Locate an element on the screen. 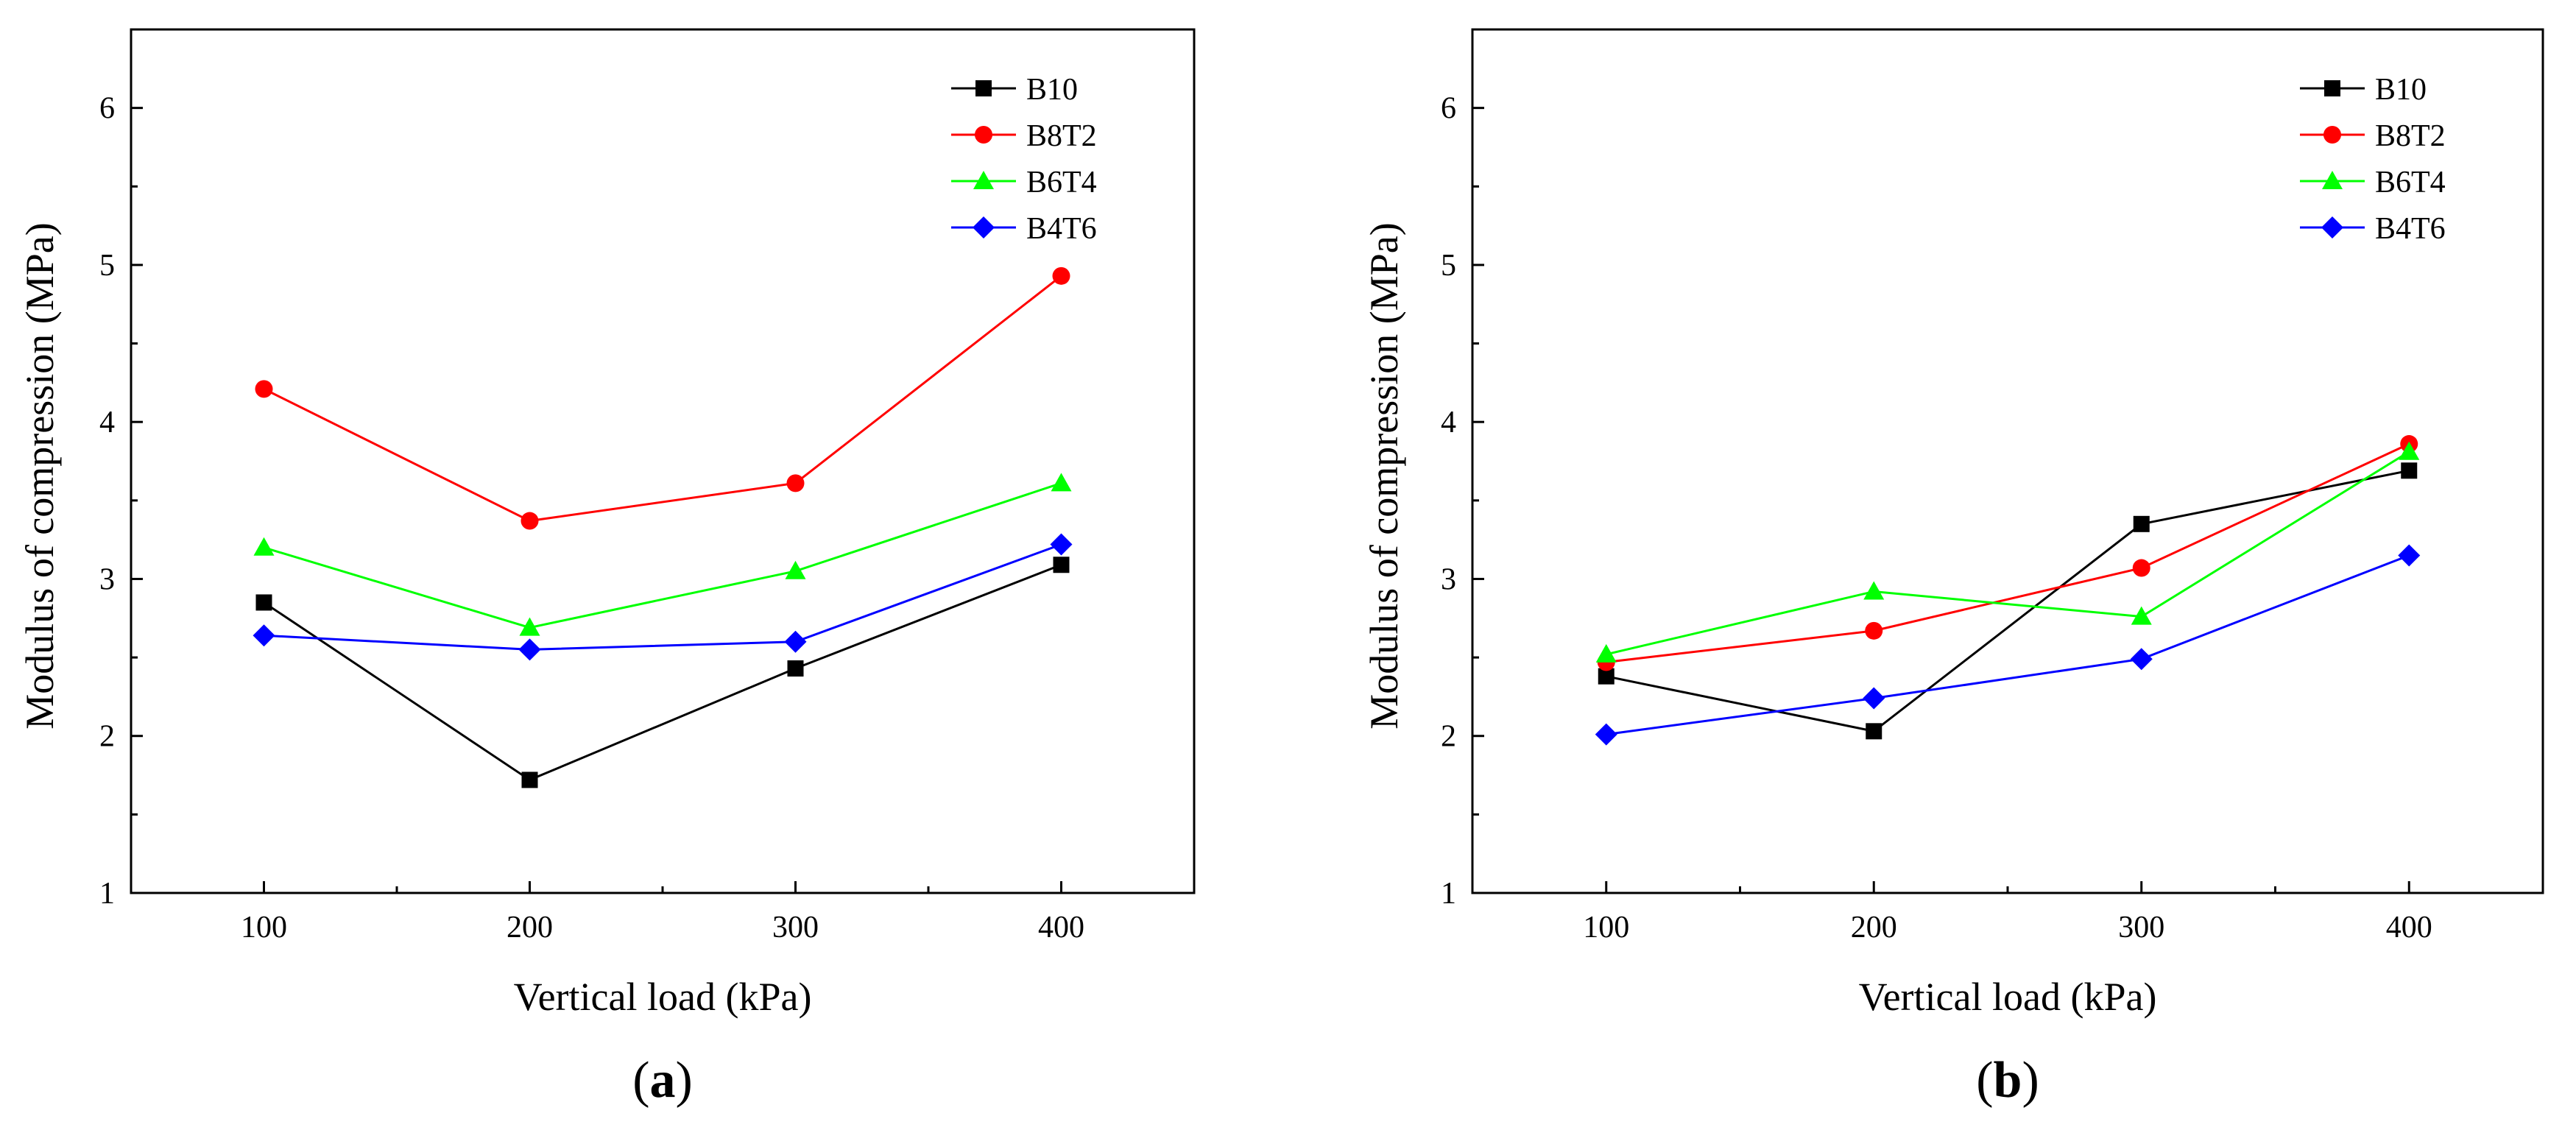 This screenshot has height=1130, width=2576. panel-label: (b) is located at coordinates (2007, 1080).